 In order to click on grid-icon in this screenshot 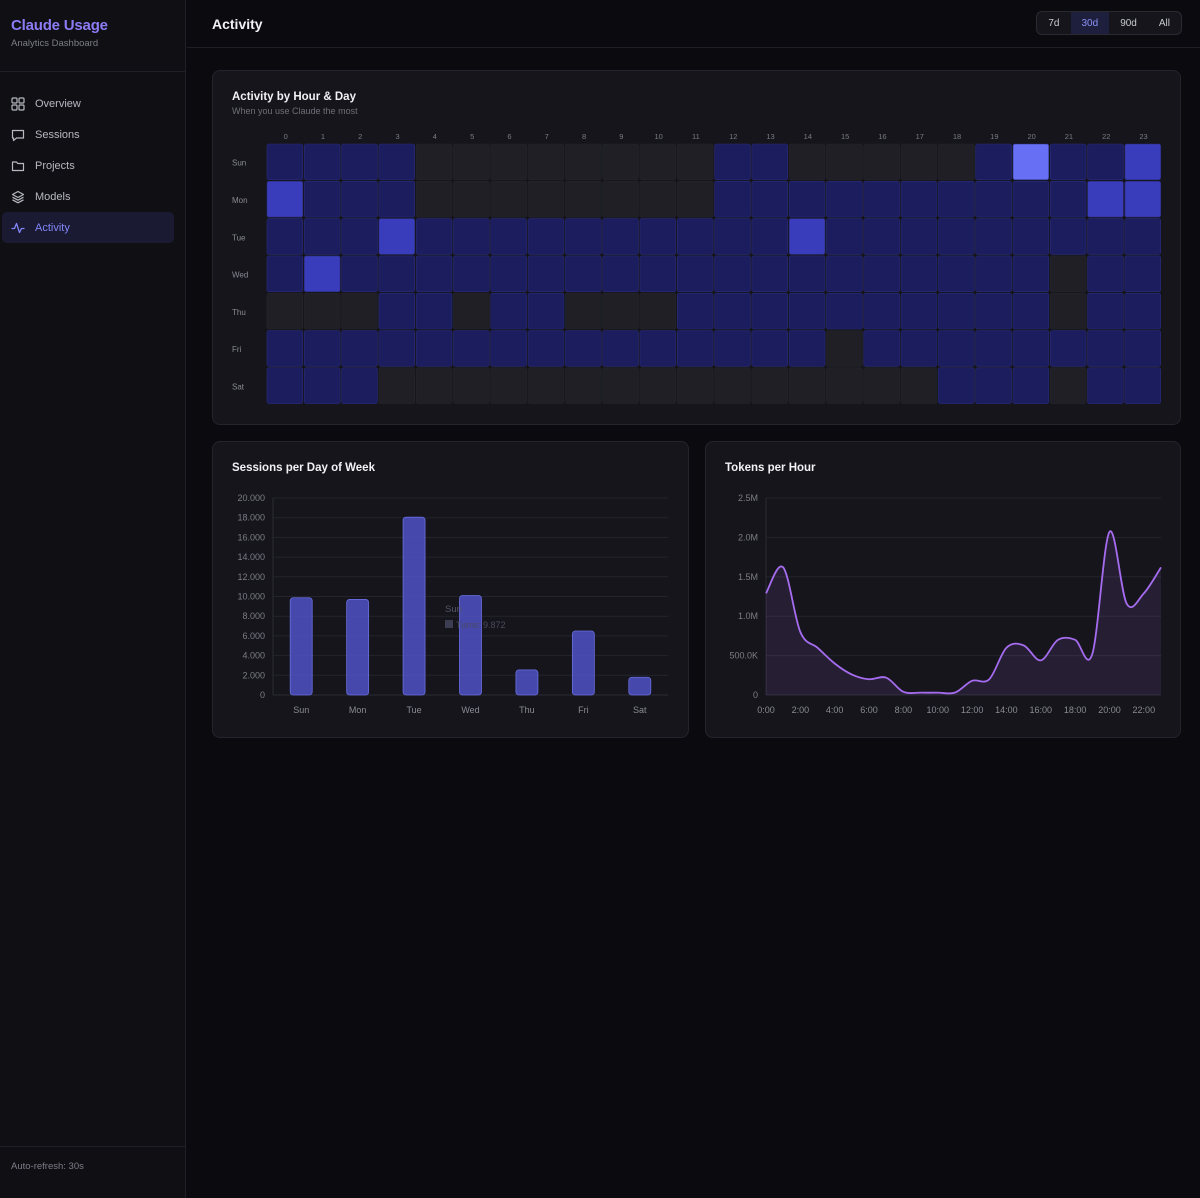, I will do `click(18, 103)`.